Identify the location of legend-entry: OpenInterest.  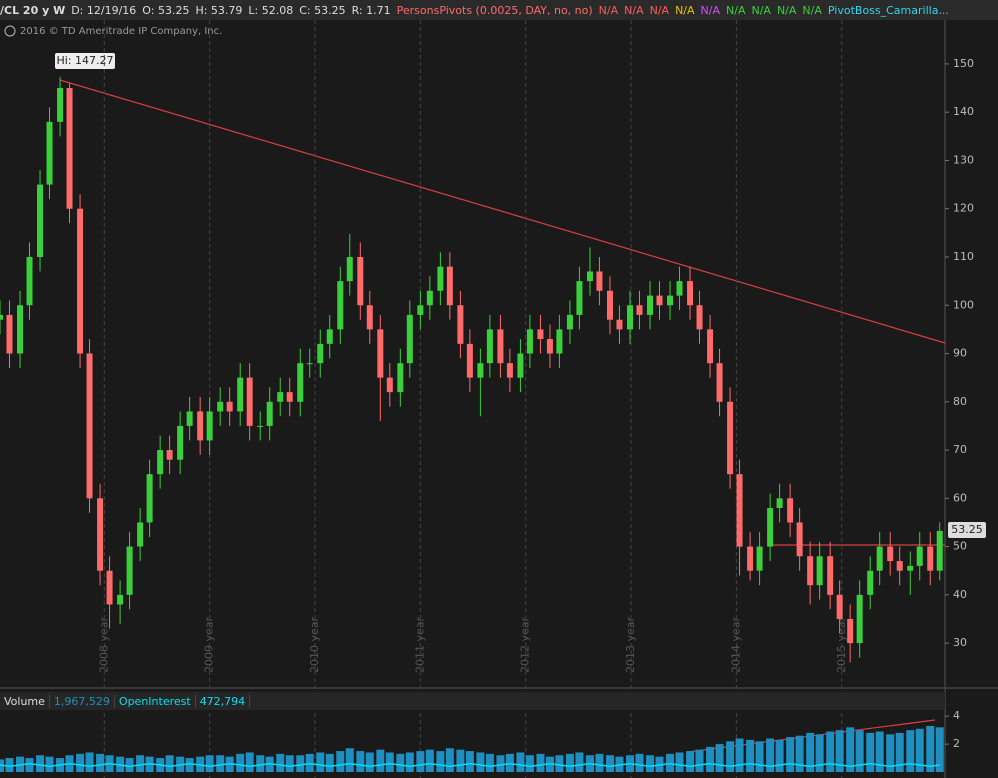
(155, 701).